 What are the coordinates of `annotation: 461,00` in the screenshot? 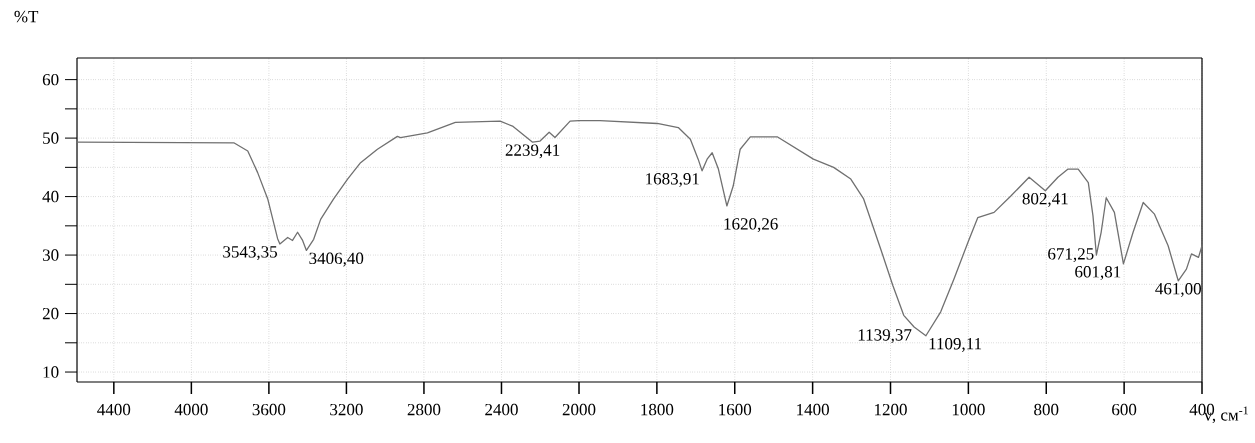 It's located at (1178, 290).